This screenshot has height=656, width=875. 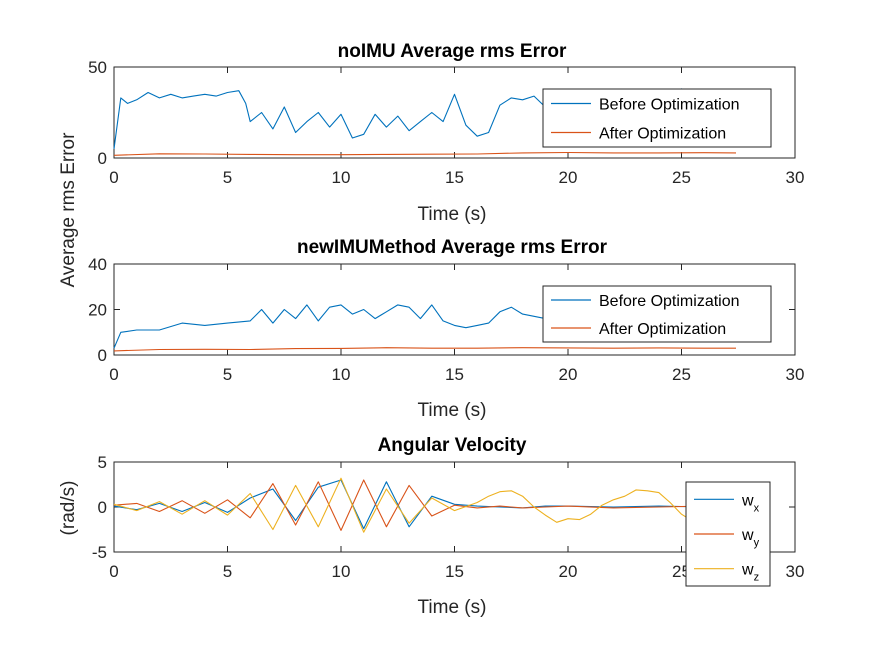 What do you see at coordinates (97, 67) in the screenshot?
I see `y-tick-label: 50` at bounding box center [97, 67].